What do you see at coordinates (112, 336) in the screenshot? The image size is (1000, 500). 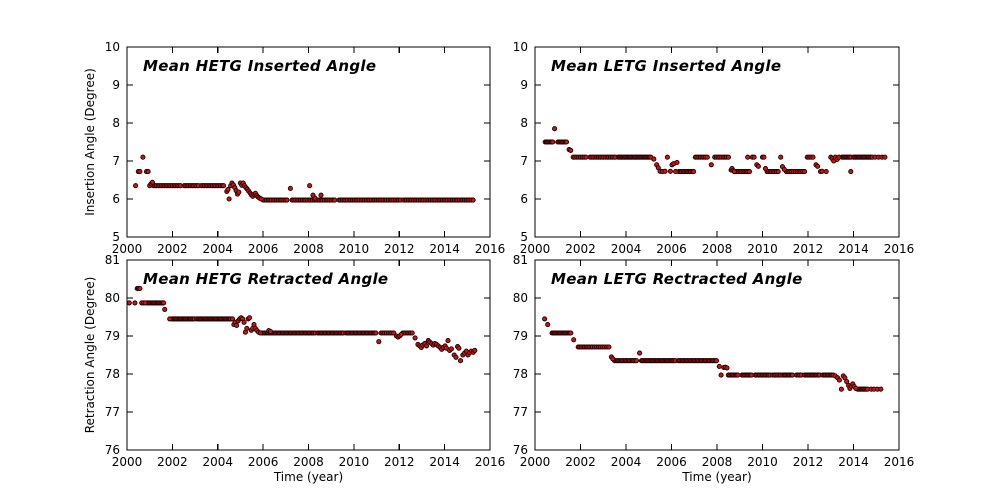 I see `y-tick-label: 79` at bounding box center [112, 336].